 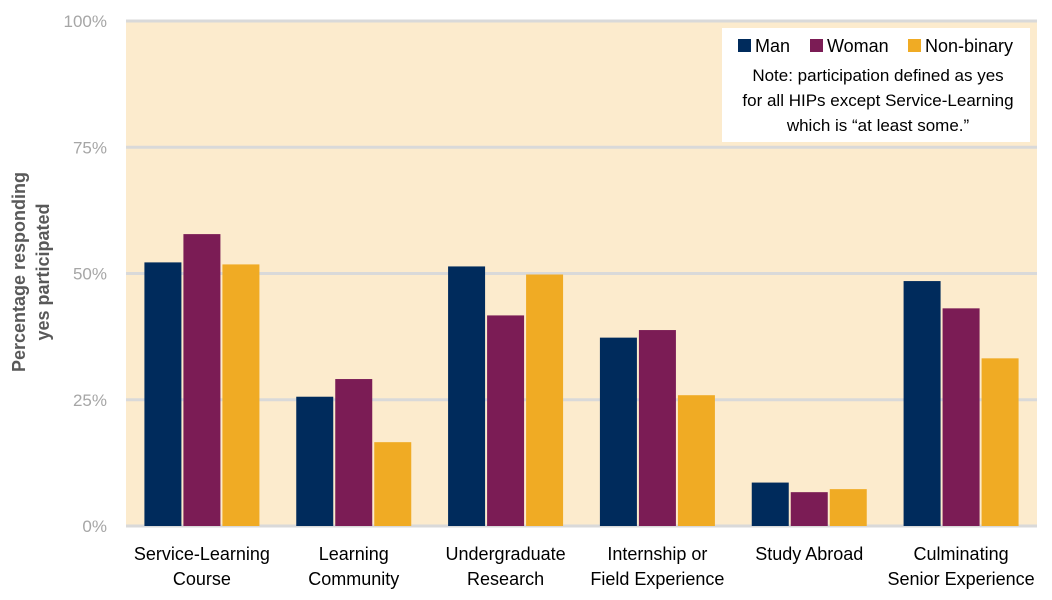 I want to click on y-axis-label: Percentage responding yes participated, so click(x=31, y=272).